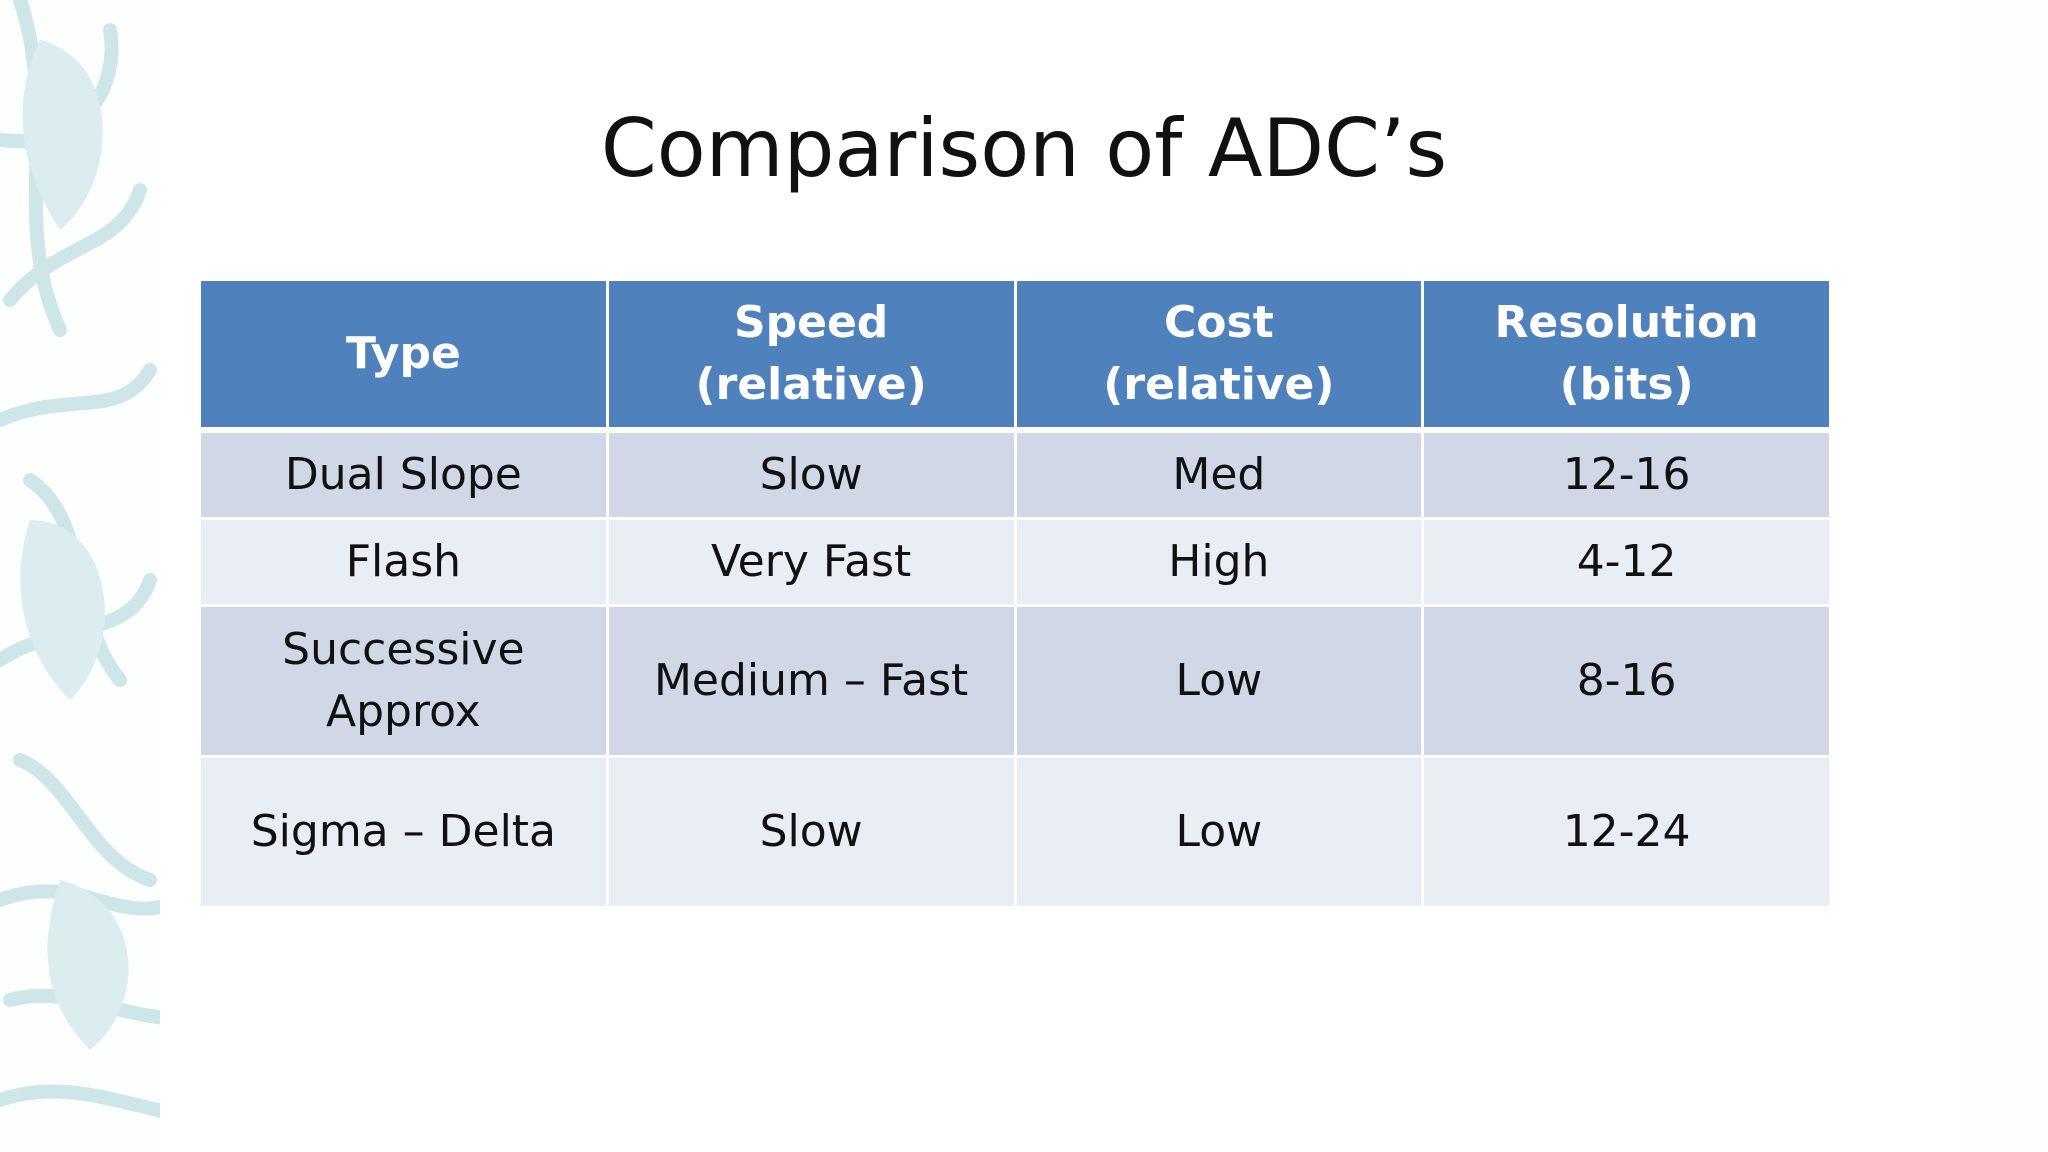  Describe the element at coordinates (403, 832) in the screenshot. I see `cell-type: Sigma – Delta` at that location.